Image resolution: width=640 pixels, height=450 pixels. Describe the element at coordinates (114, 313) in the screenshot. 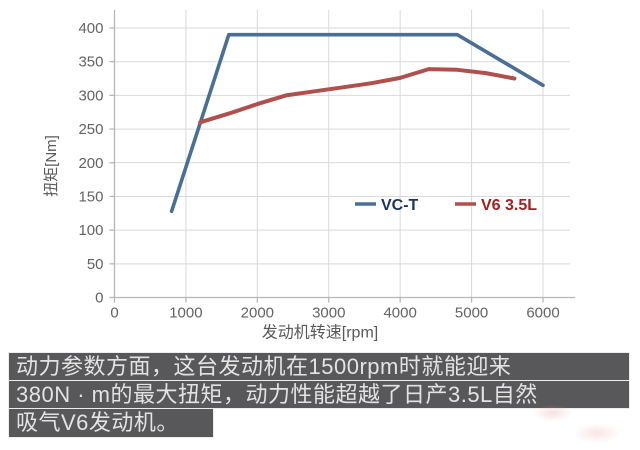

I see `x-tick-label: 0` at that location.